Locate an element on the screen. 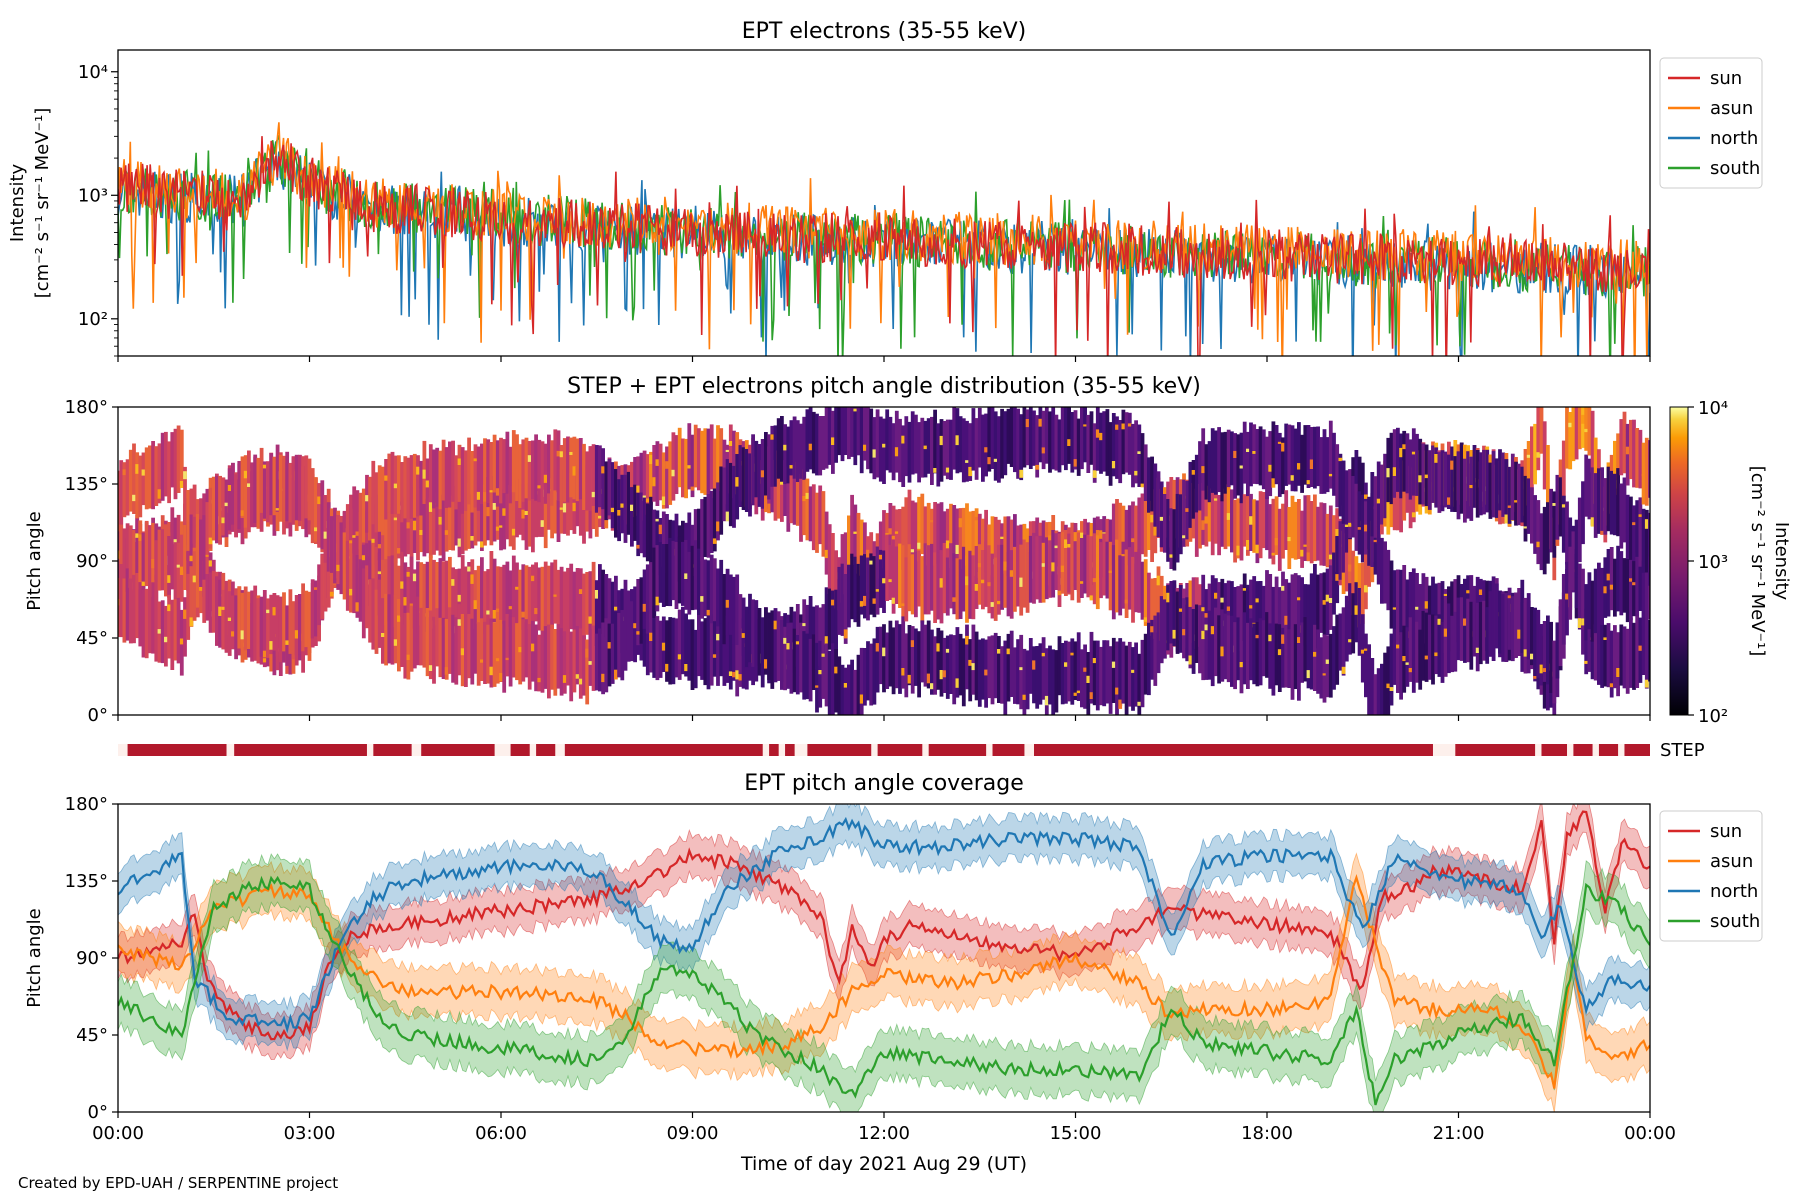  x-tick-label: 00:00 is located at coordinates (118, 1133).